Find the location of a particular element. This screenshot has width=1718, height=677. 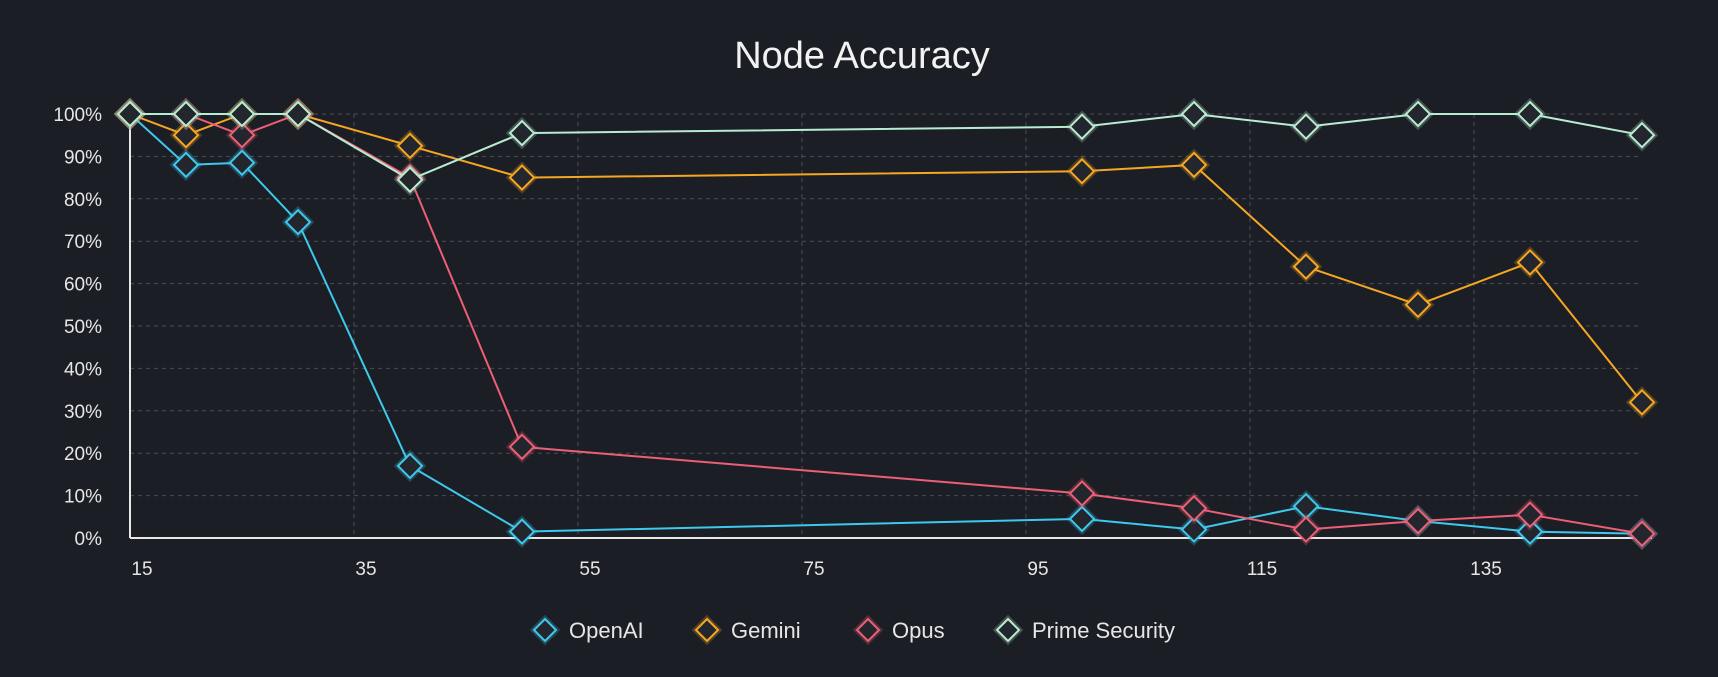

legend-marker-gemini-shape is located at coordinates (707, 630).